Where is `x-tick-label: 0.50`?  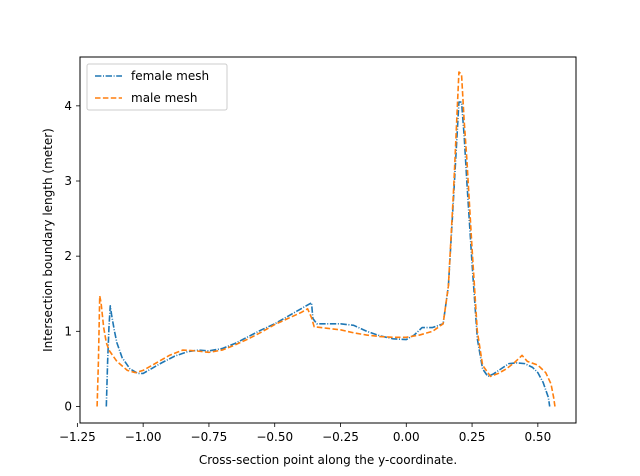 x-tick-label: 0.50 is located at coordinates (537, 437).